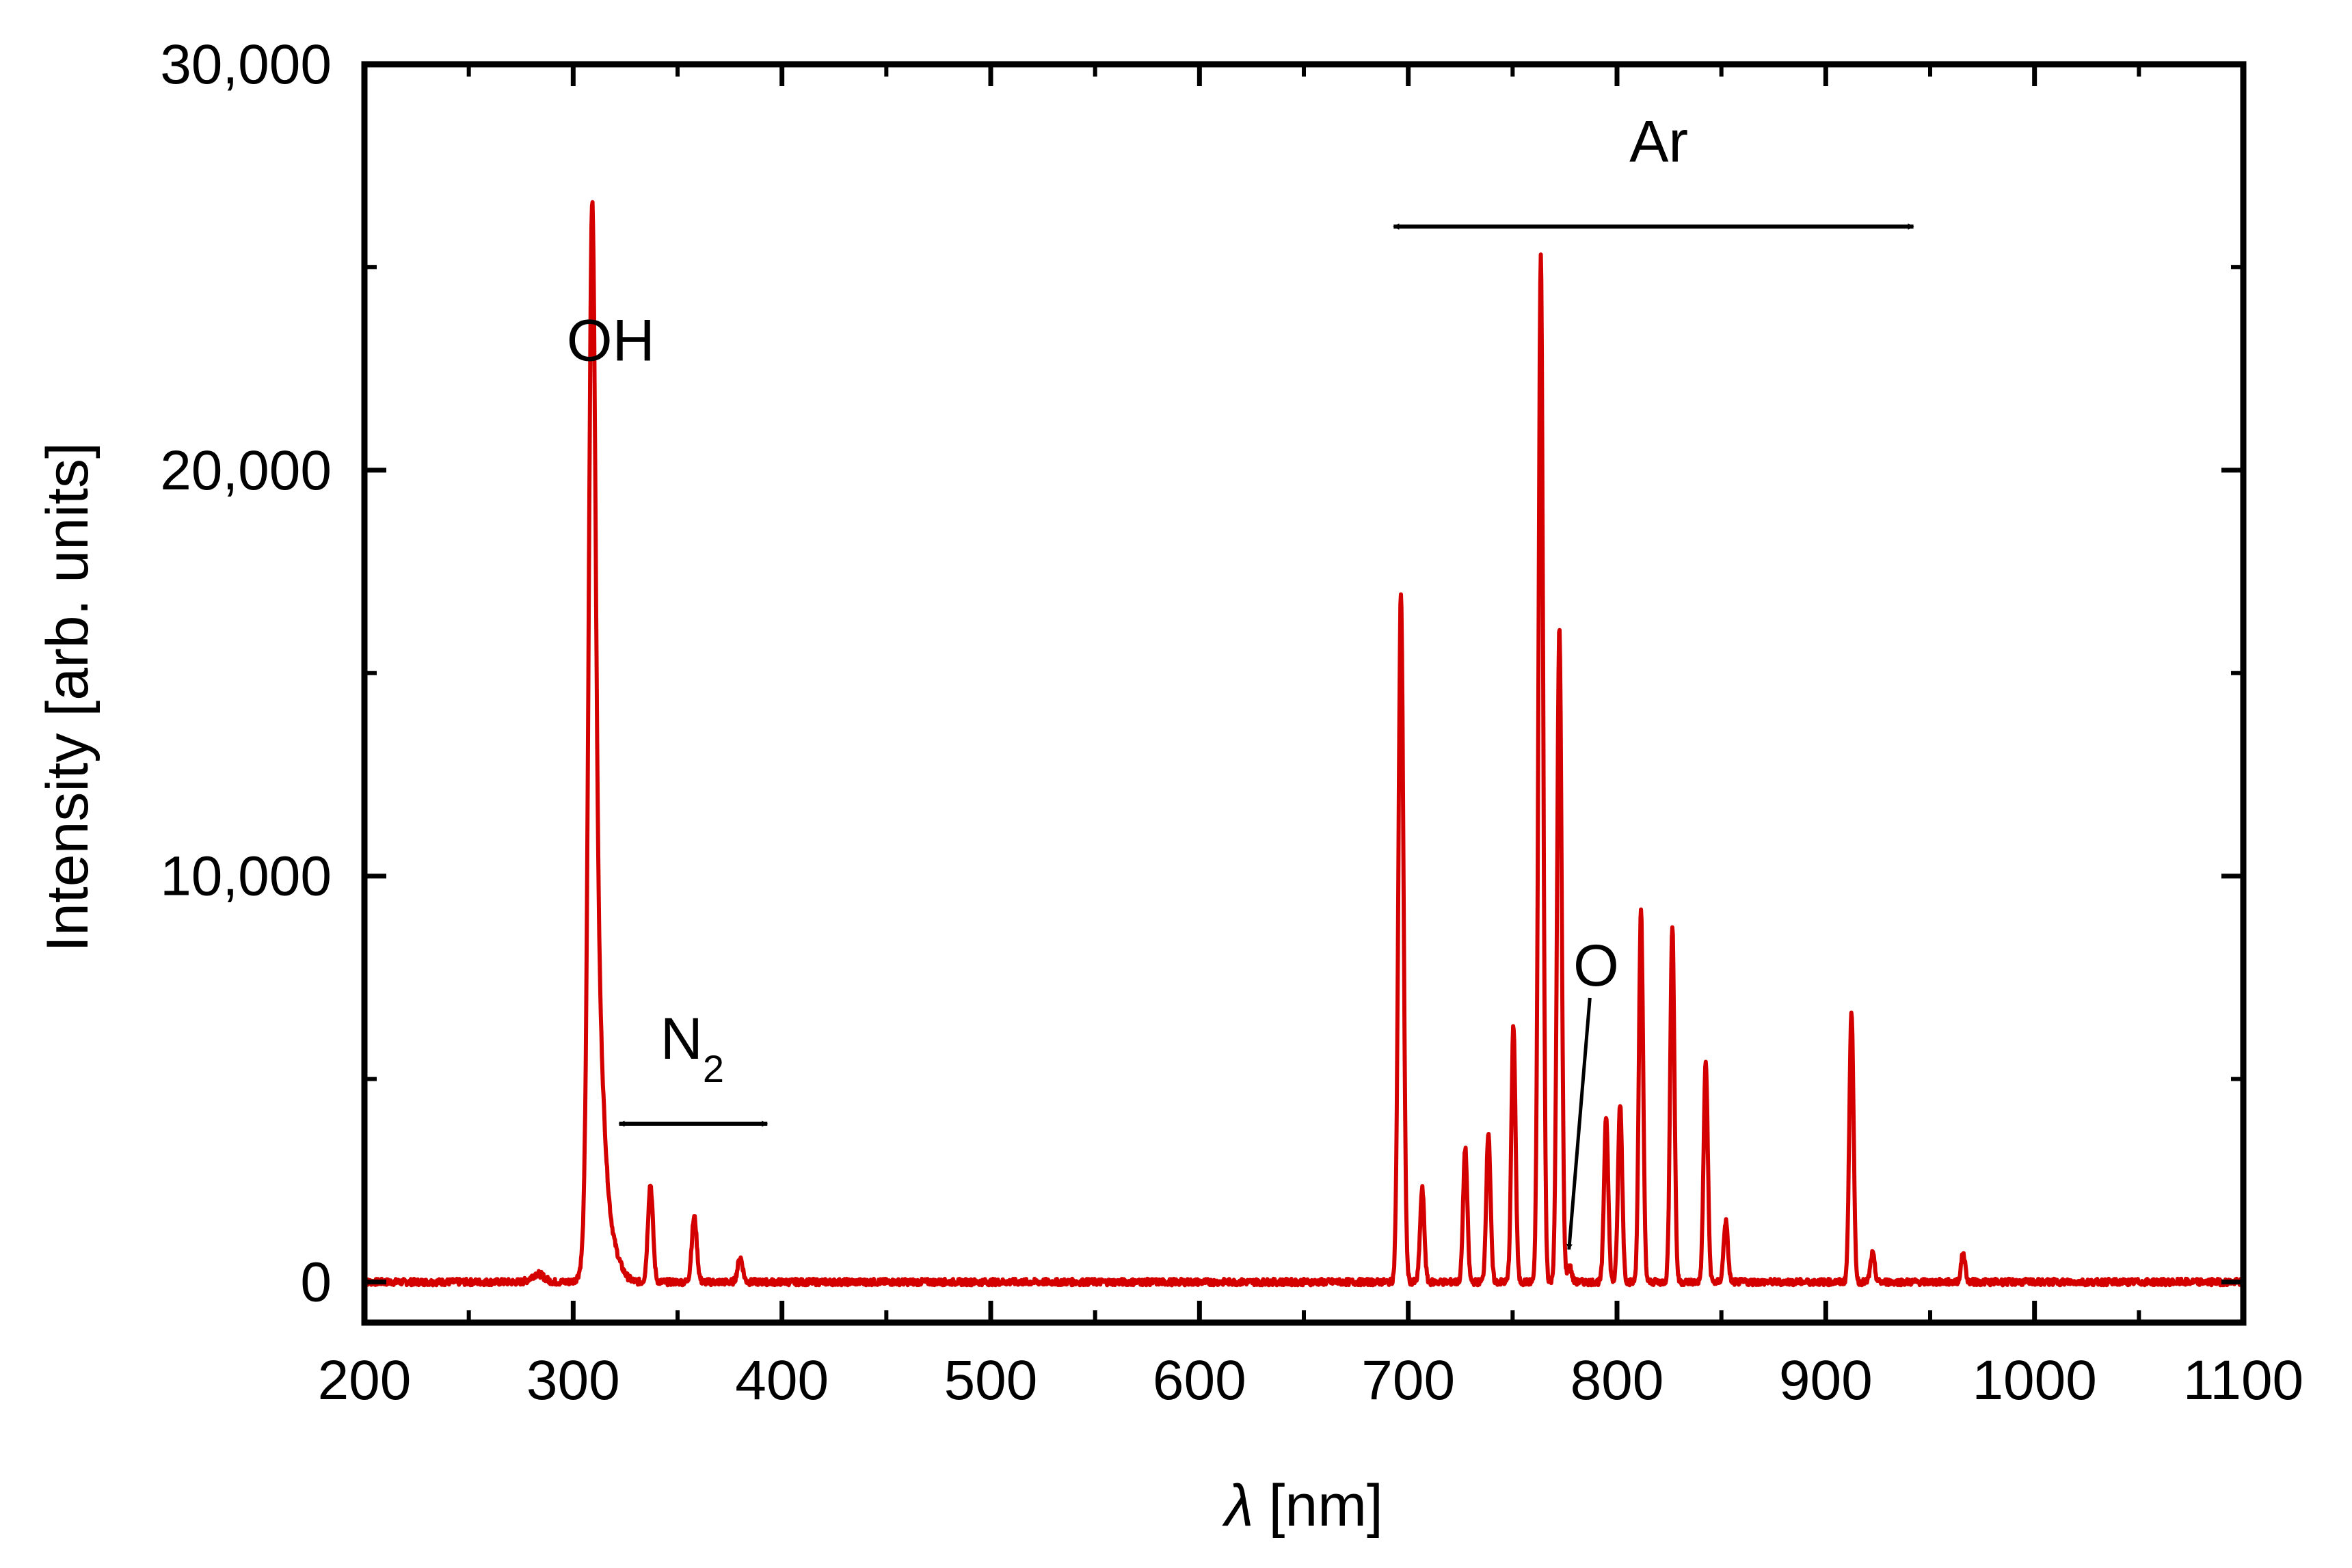 This screenshot has width=2352, height=1568. I want to click on y-tick-label-1: 10,000, so click(246, 877).